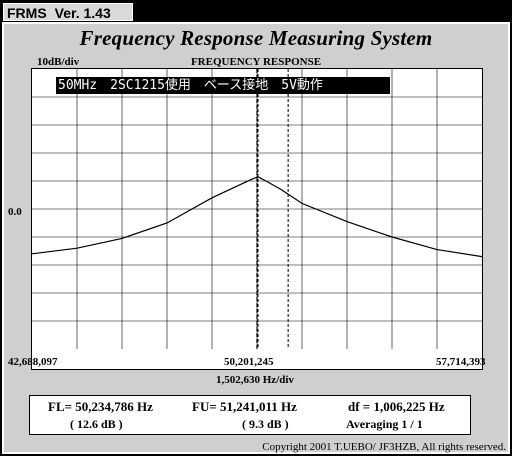  Describe the element at coordinates (27, 13) in the screenshot. I see `app-name: FRMS` at that location.